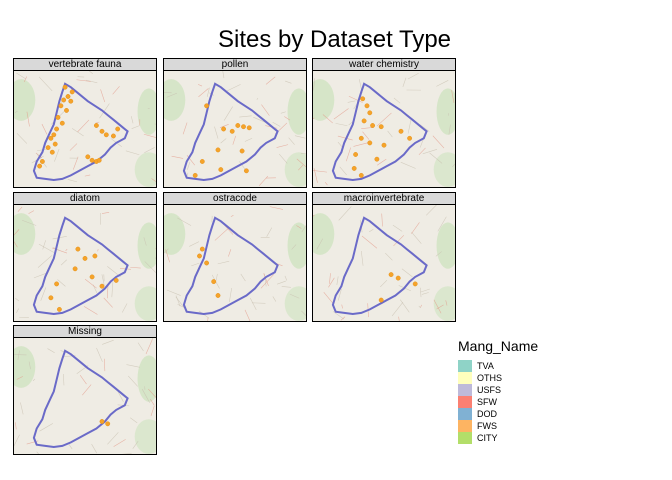 The image size is (672, 480). What do you see at coordinates (384, 198) in the screenshot?
I see `facet-strip-label: macroinvertebrate` at bounding box center [384, 198].